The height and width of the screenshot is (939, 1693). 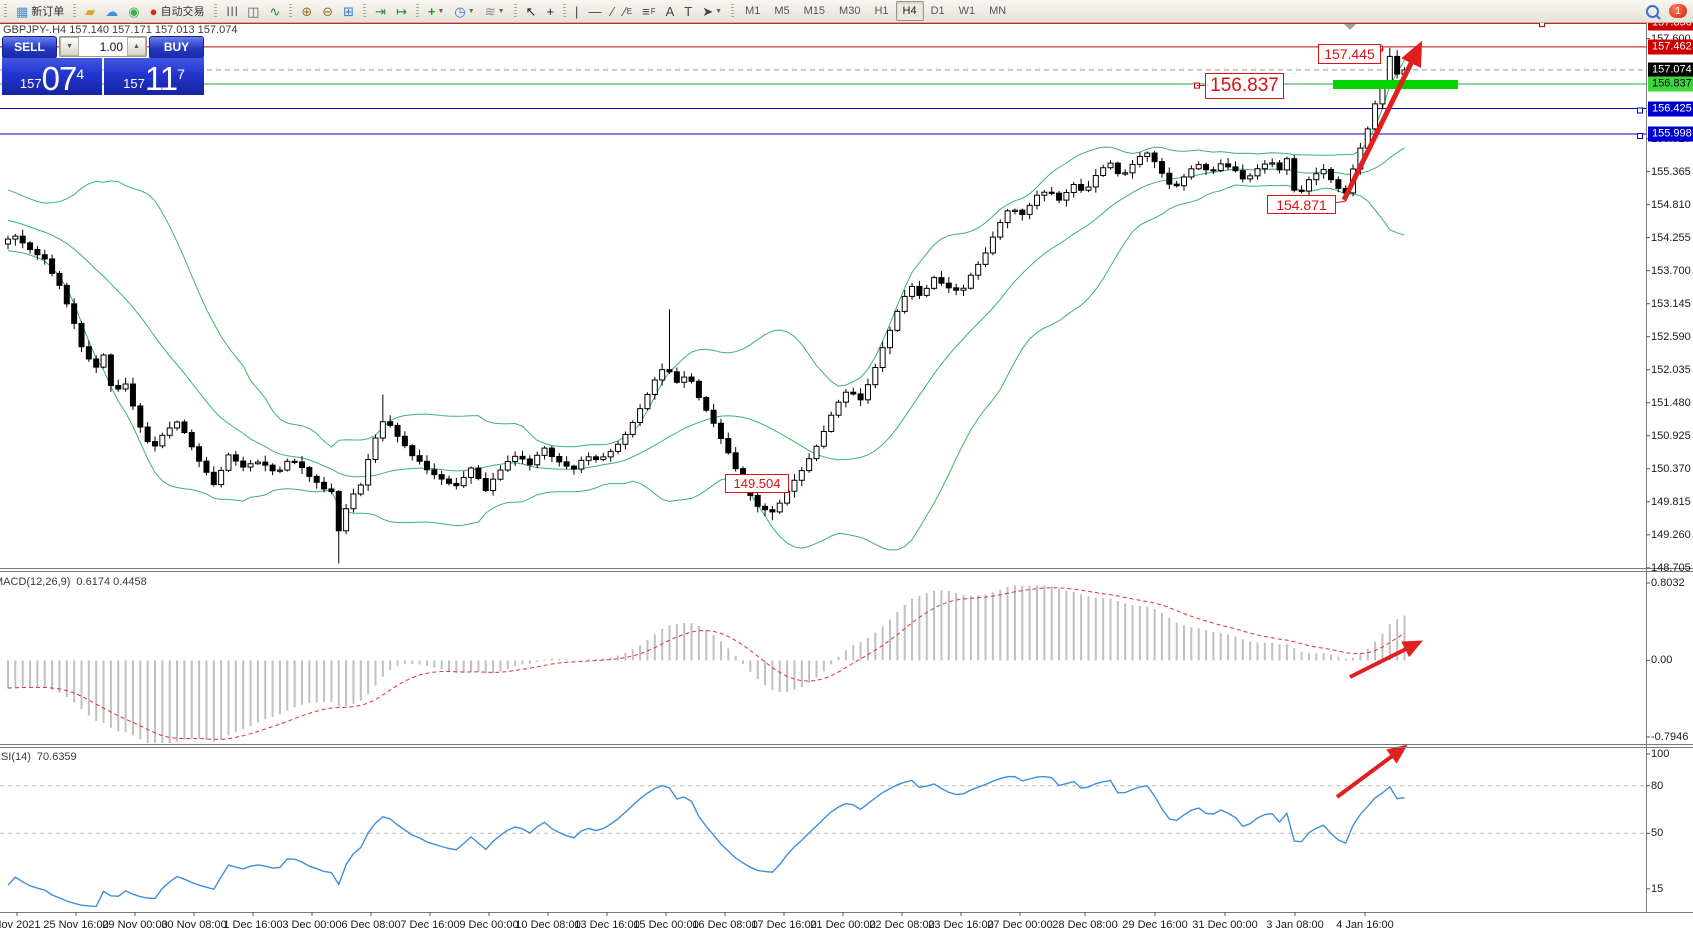 I want to click on price-axis-tick: 155.365, so click(x=1671, y=171).